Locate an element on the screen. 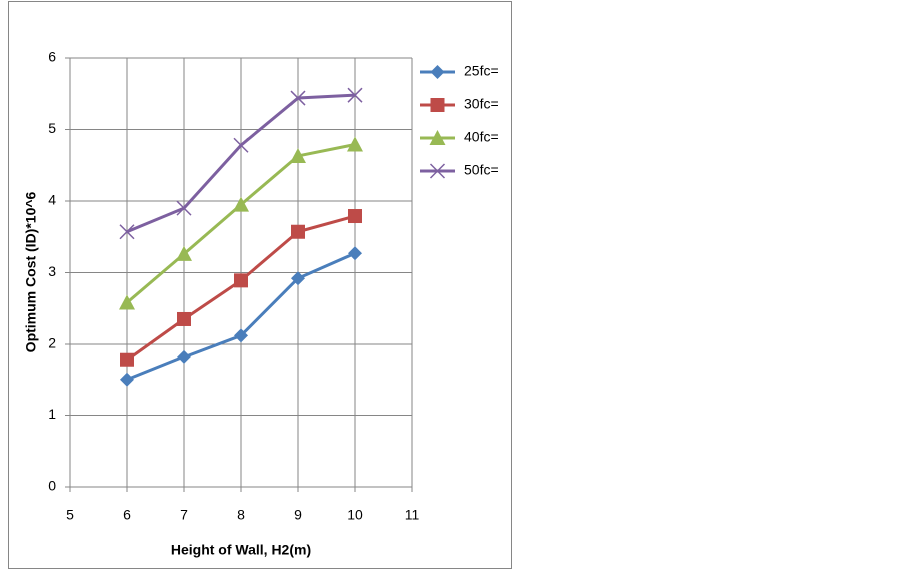  y-tick-label: 1 is located at coordinates (52, 414).